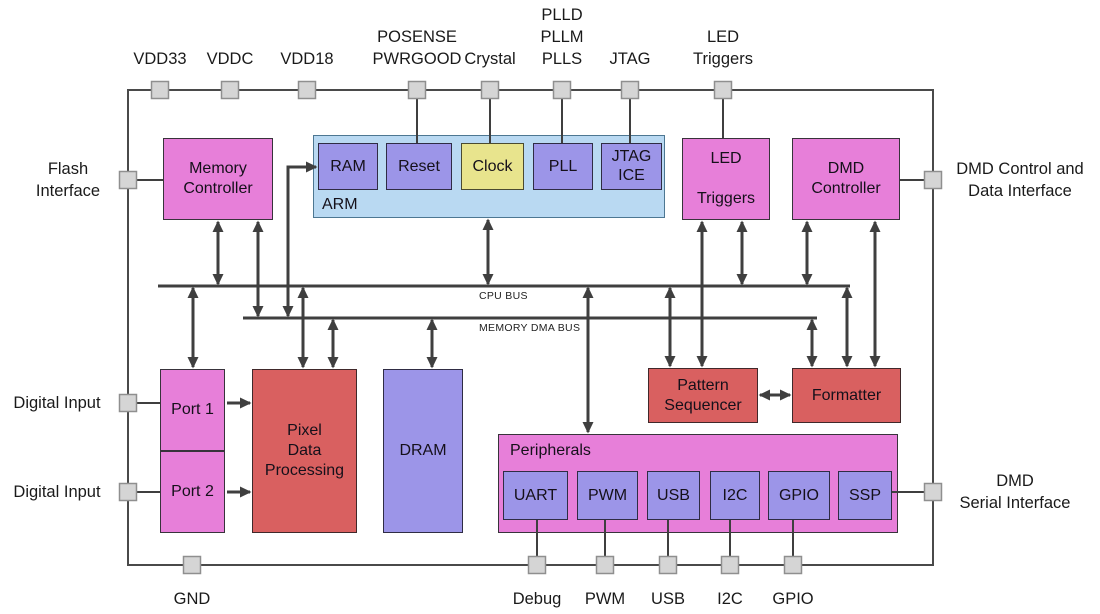 The image size is (1100, 614). What do you see at coordinates (630, 59) in the screenshot?
I see `label-jtag: JTAG` at bounding box center [630, 59].